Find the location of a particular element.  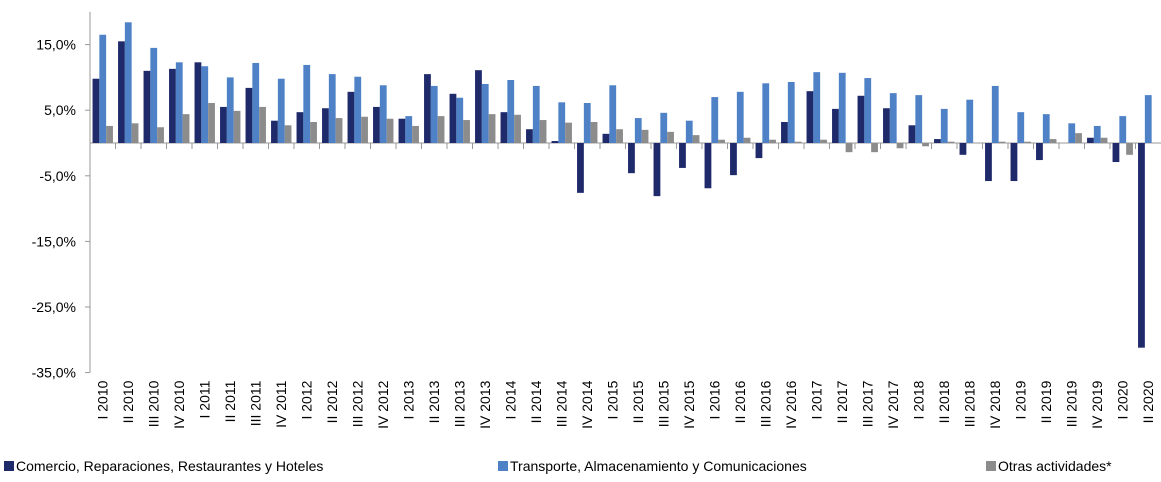

x-tick-label: III 2012 is located at coordinates (358, 403).